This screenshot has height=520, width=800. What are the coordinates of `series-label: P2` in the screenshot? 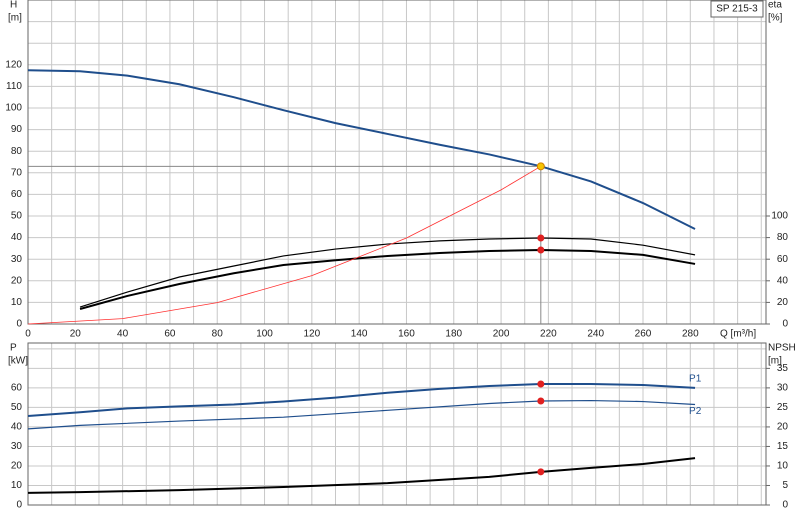 It's located at (695, 411).